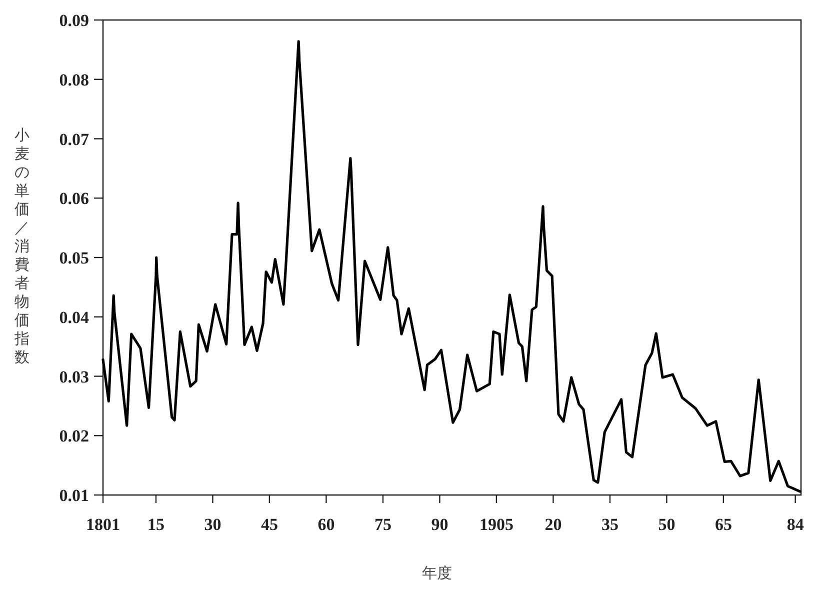 The height and width of the screenshot is (600, 840). Describe the element at coordinates (74, 495) in the screenshot. I see `y-tick-label: 0.01` at that location.